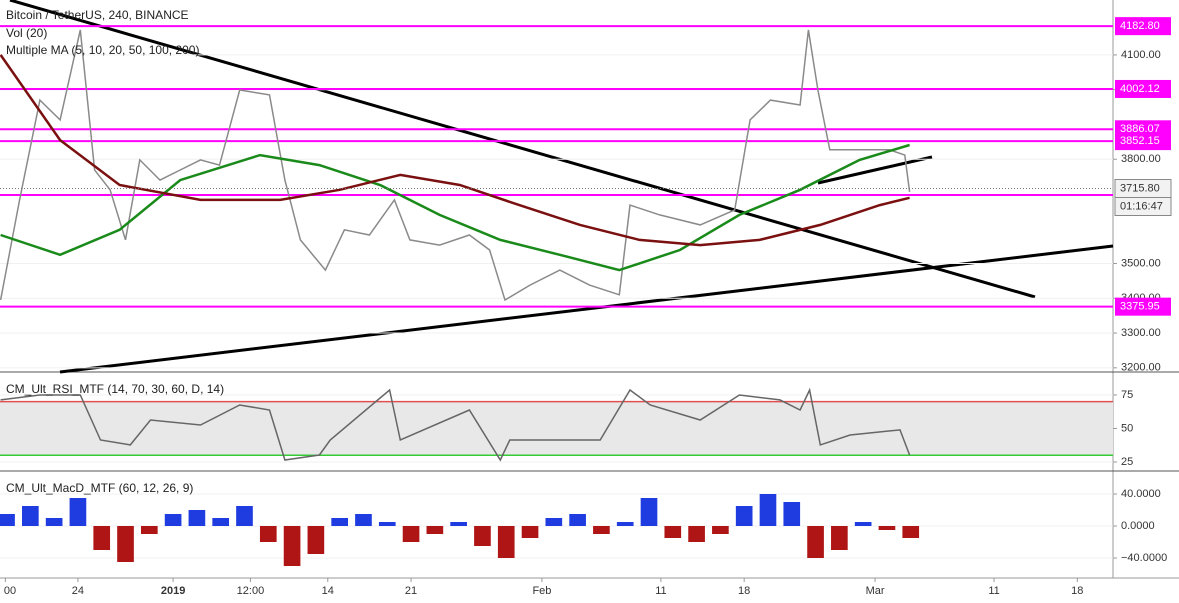 This screenshot has height=603, width=1179. I want to click on volume-label: Vol (20), so click(26, 33).